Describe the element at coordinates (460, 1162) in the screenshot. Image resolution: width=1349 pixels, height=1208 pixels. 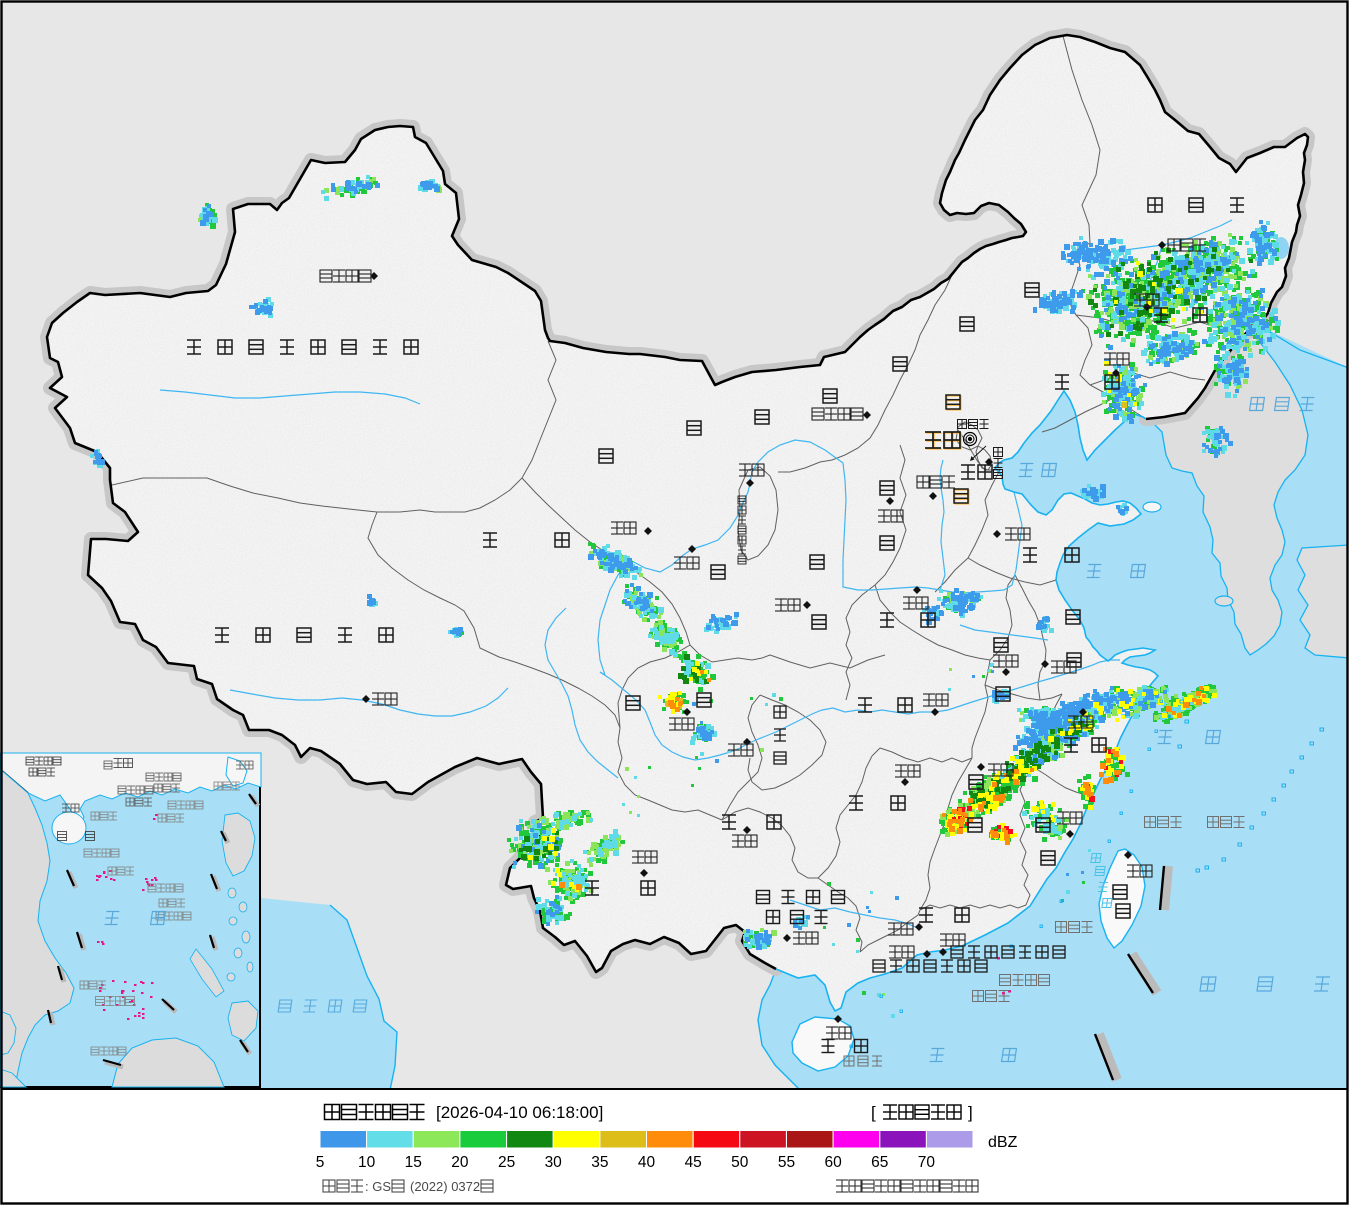
I see `svg-text: 20` at that location.